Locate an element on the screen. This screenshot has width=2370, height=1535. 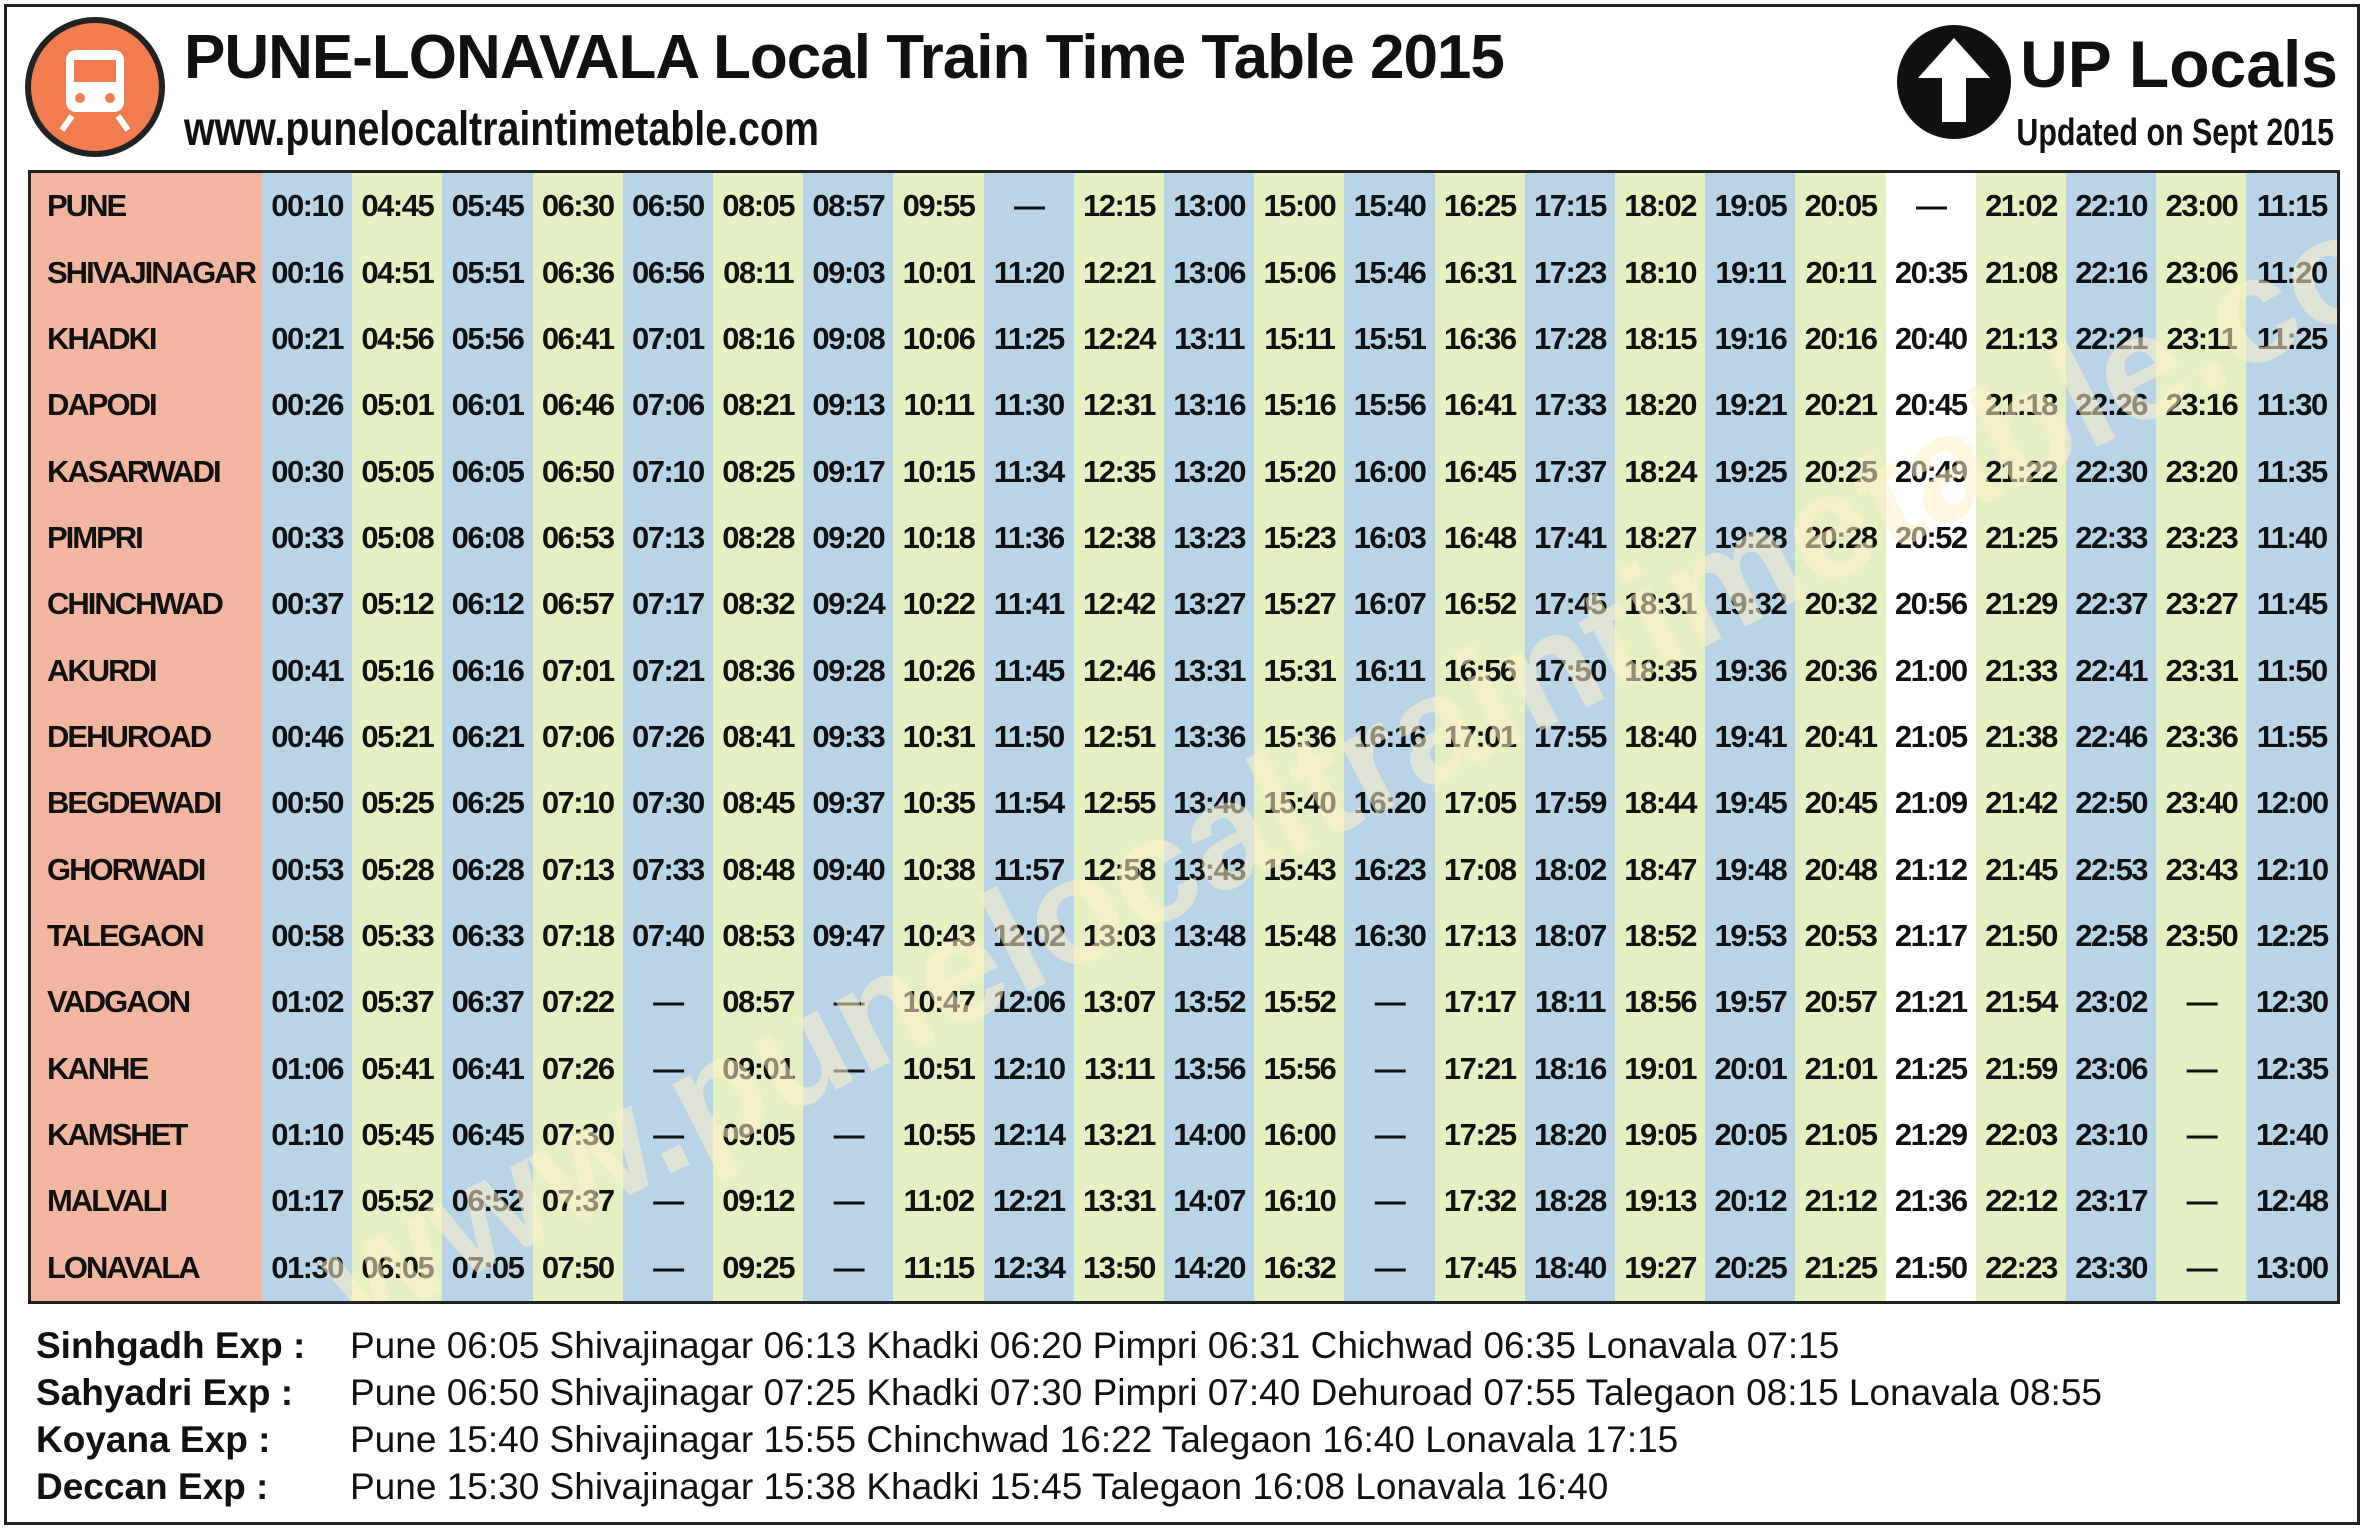
time-cell: 06:33 is located at coordinates (487, 936).